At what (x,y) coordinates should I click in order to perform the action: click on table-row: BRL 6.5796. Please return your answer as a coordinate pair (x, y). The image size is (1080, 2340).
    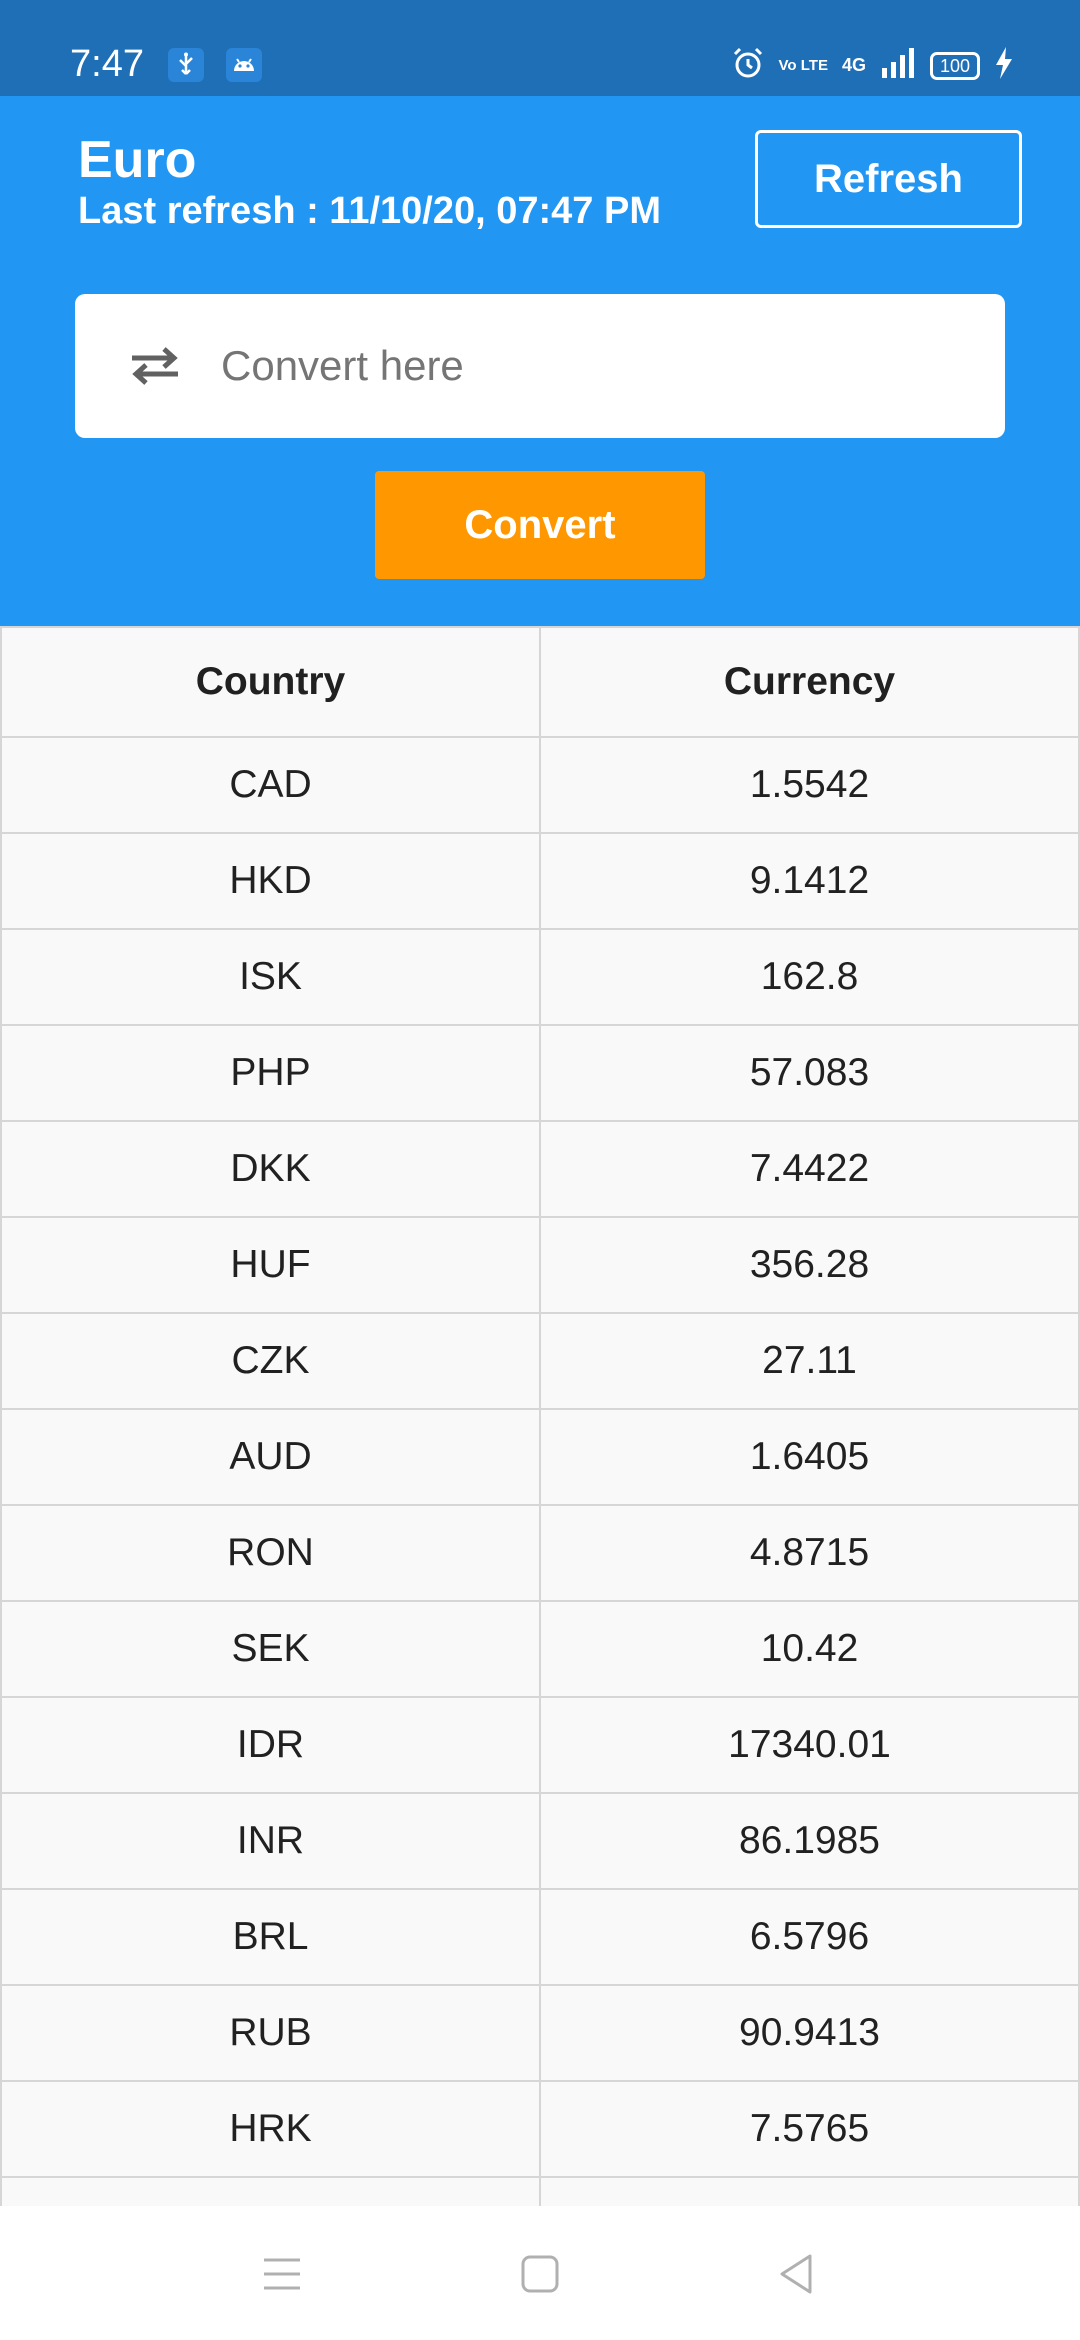
    Looking at the image, I should click on (540, 1937).